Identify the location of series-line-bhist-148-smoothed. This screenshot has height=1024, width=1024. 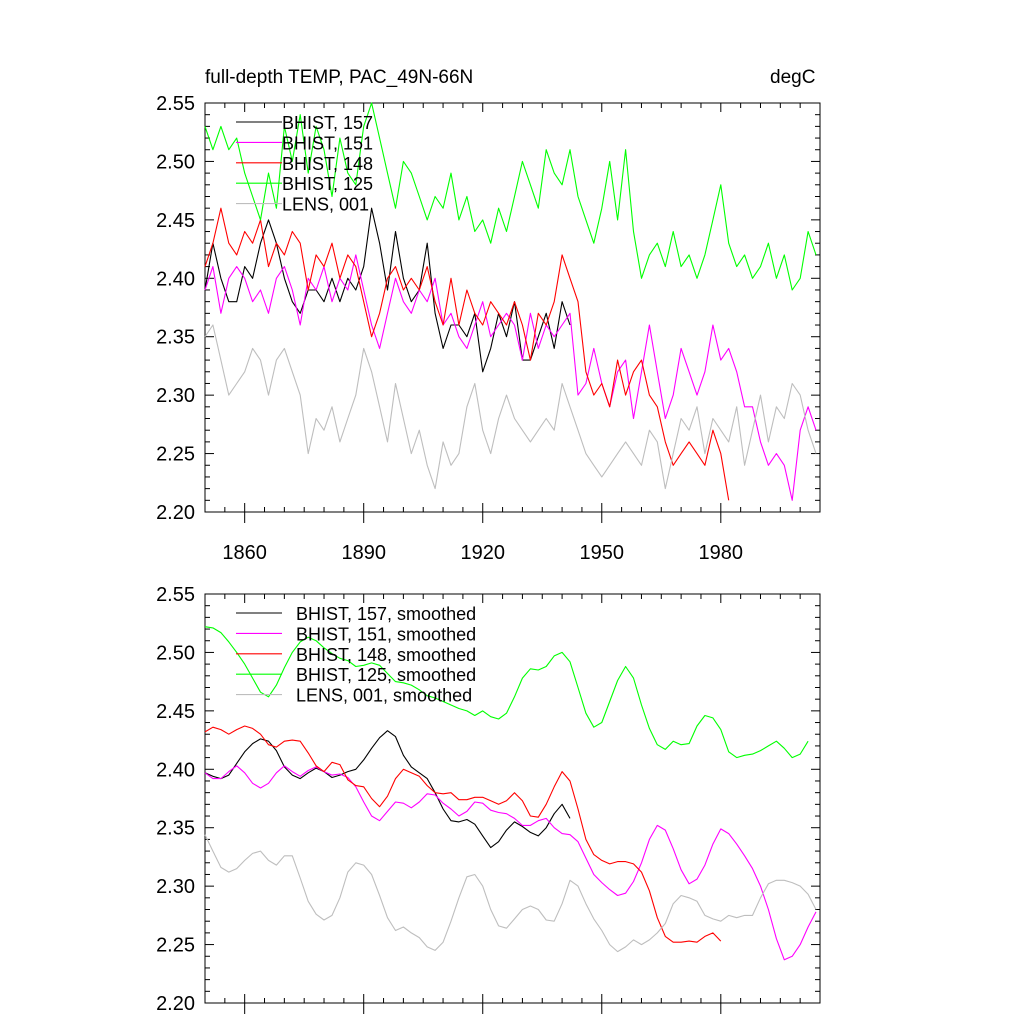
(463, 834).